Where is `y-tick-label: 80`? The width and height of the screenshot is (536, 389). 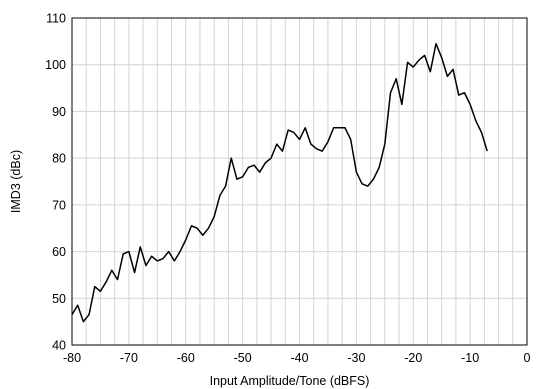
y-tick-label: 80 is located at coordinates (59, 159).